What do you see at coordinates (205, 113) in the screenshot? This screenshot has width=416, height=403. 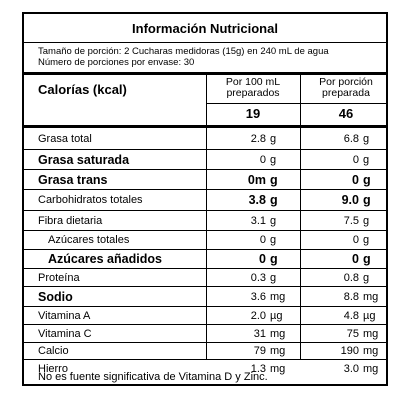 I see `calories-value-row: 19 46` at bounding box center [205, 113].